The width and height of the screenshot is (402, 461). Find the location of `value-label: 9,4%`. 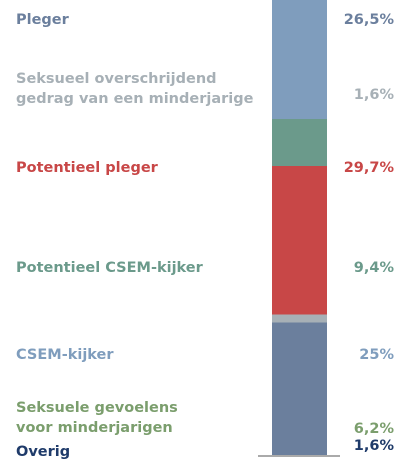

value-label: 9,4% is located at coordinates (374, 268).